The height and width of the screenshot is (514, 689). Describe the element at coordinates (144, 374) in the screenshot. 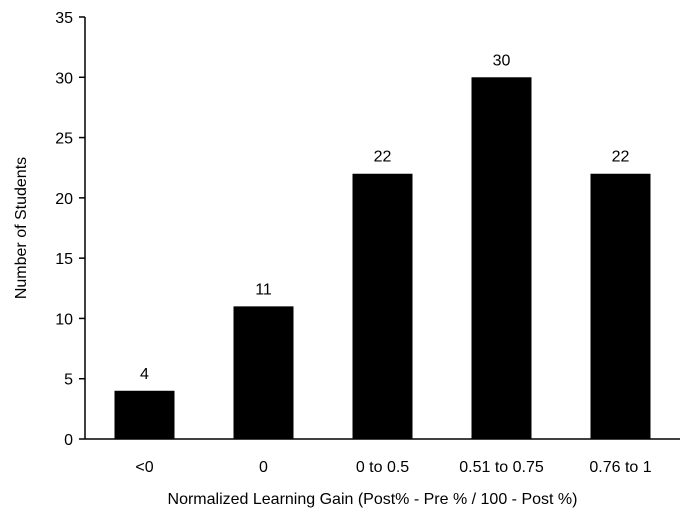

I see `data-label: 4` at that location.